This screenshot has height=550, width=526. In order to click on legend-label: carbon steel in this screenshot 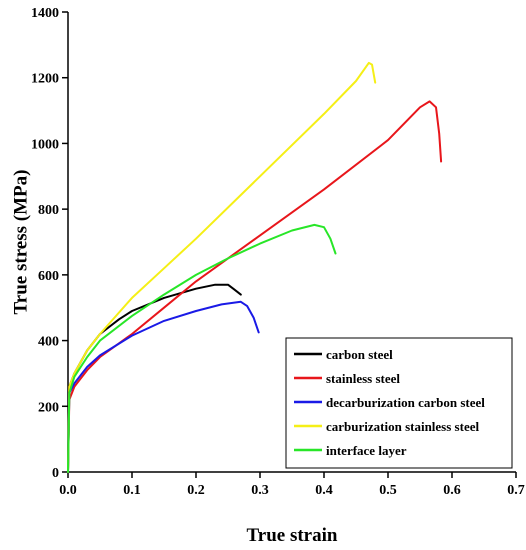, I will do `click(359, 354)`.